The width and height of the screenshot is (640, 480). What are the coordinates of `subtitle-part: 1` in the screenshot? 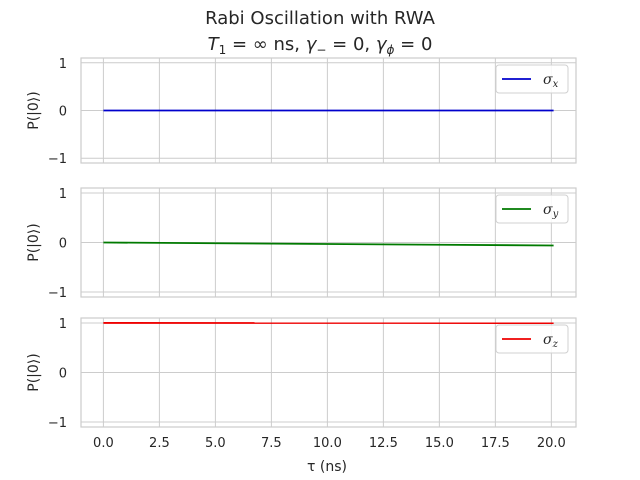 It's located at (223, 50).